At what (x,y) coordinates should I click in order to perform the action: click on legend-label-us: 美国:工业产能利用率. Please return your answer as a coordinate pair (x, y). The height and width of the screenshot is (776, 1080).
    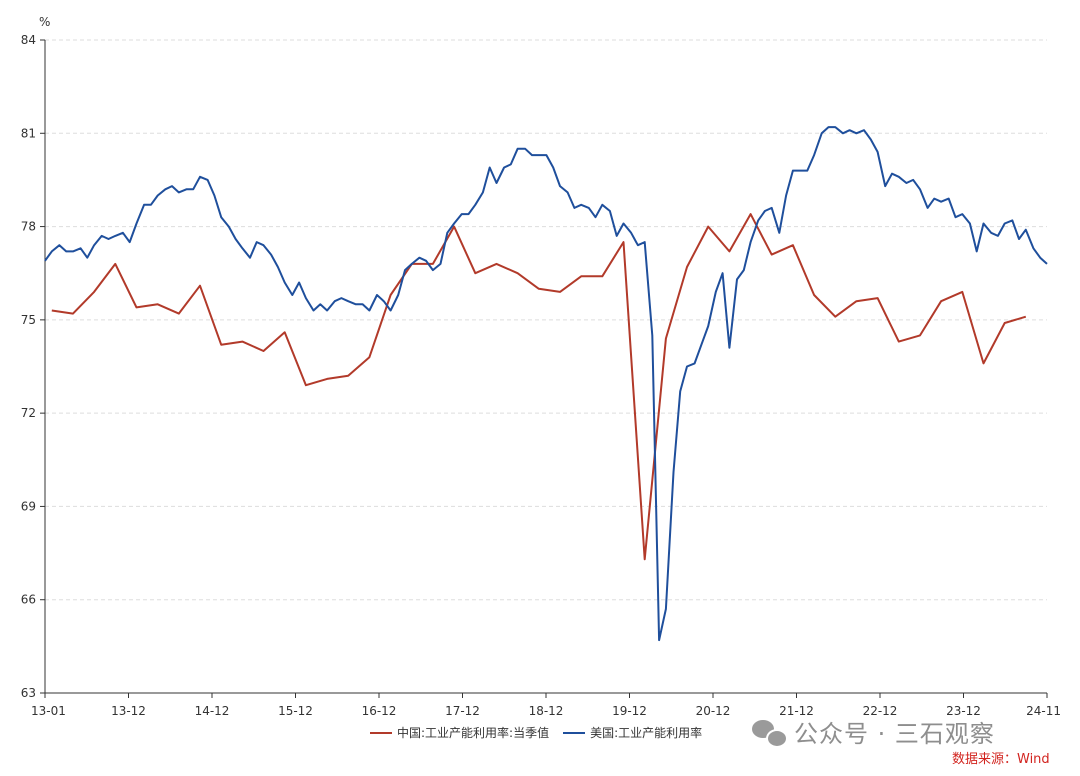
    Looking at the image, I should click on (646, 733).